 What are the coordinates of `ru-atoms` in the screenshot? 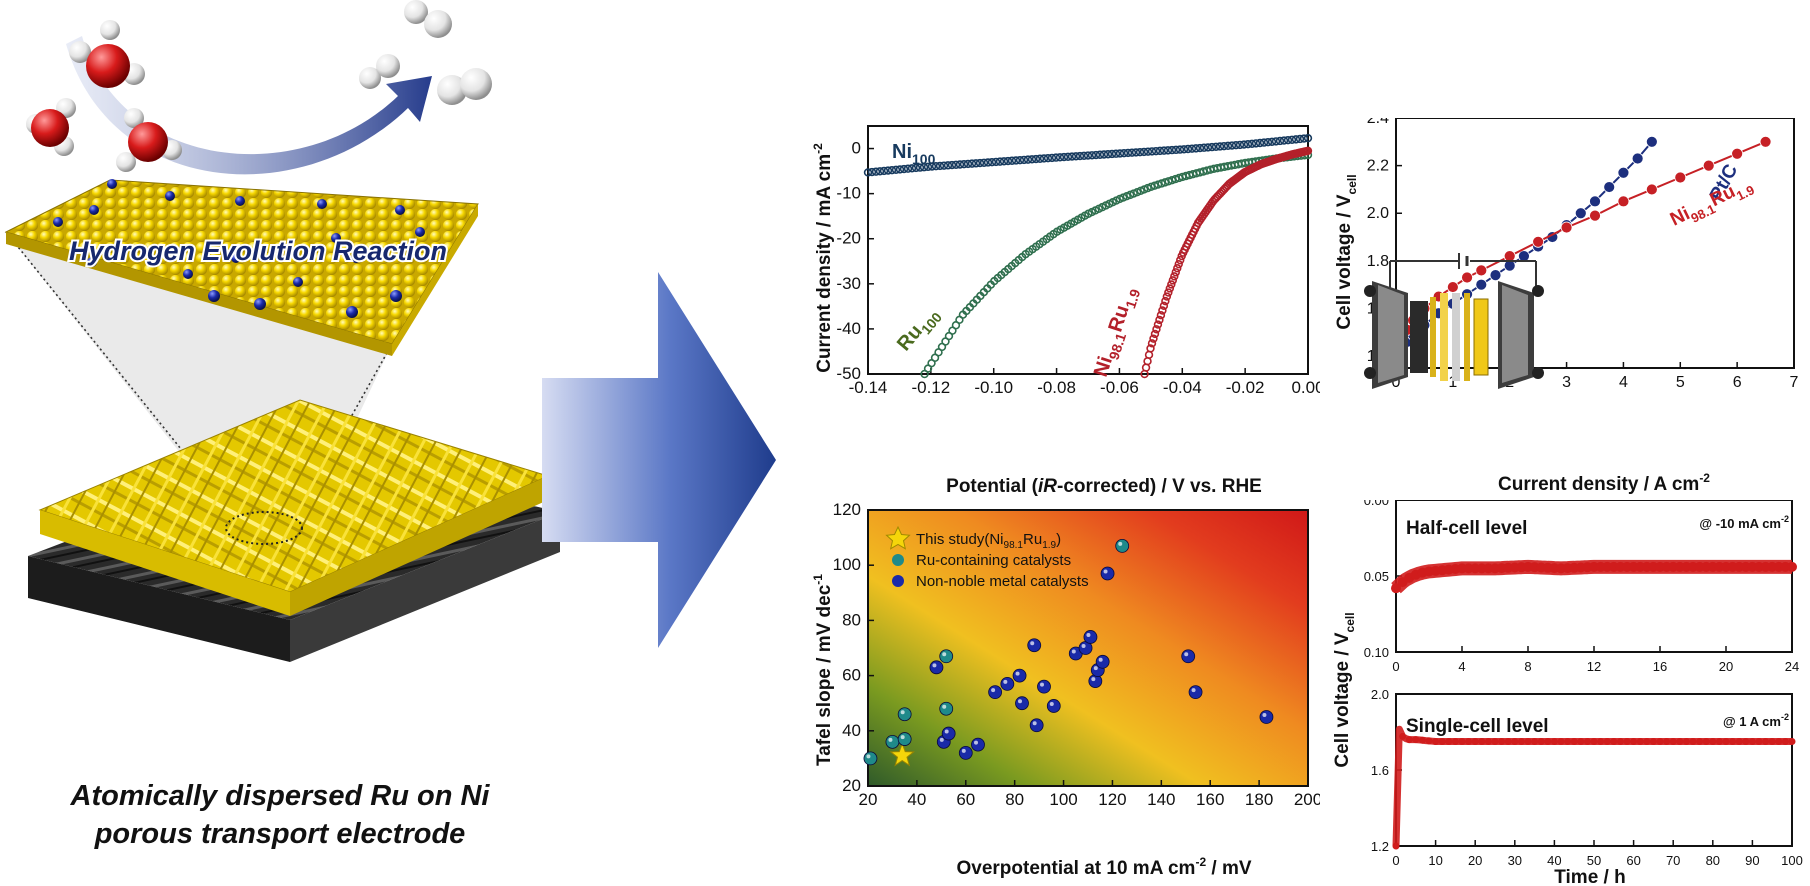 It's located at (239, 248).